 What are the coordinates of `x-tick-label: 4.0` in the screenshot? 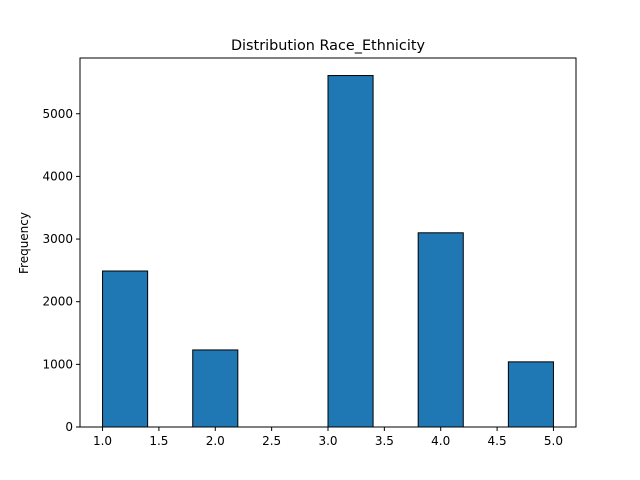 It's located at (440, 441).